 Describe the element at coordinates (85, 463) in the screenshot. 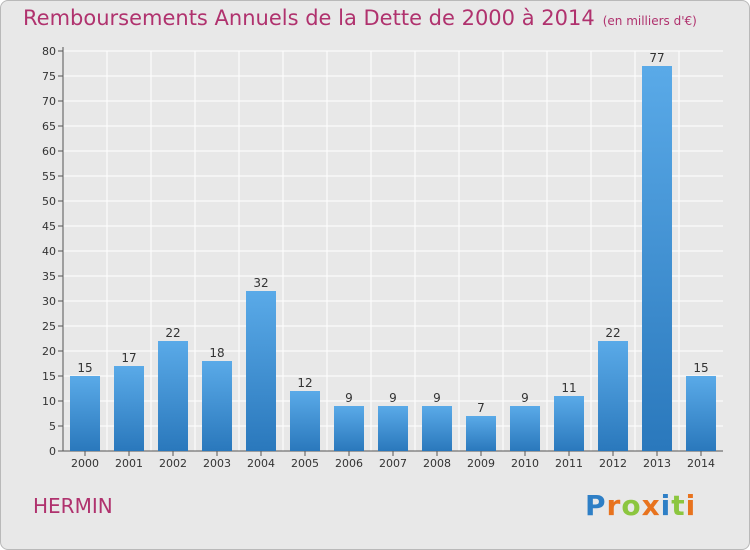

I see `x-tick-label: 2000` at that location.